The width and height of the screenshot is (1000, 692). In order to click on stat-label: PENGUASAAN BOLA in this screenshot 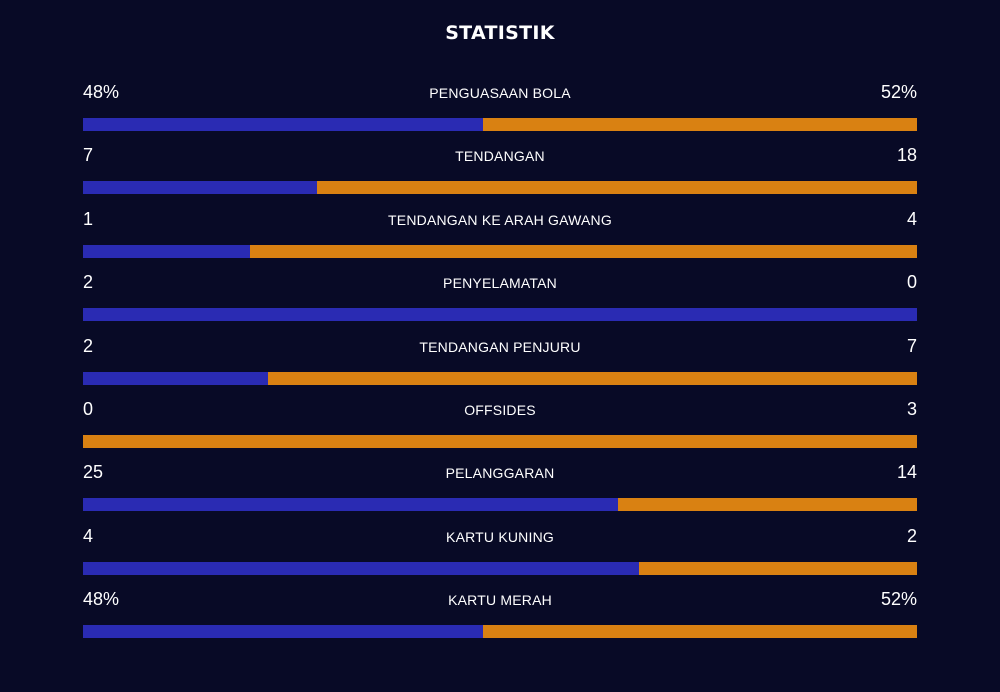, I will do `click(500, 93)`.